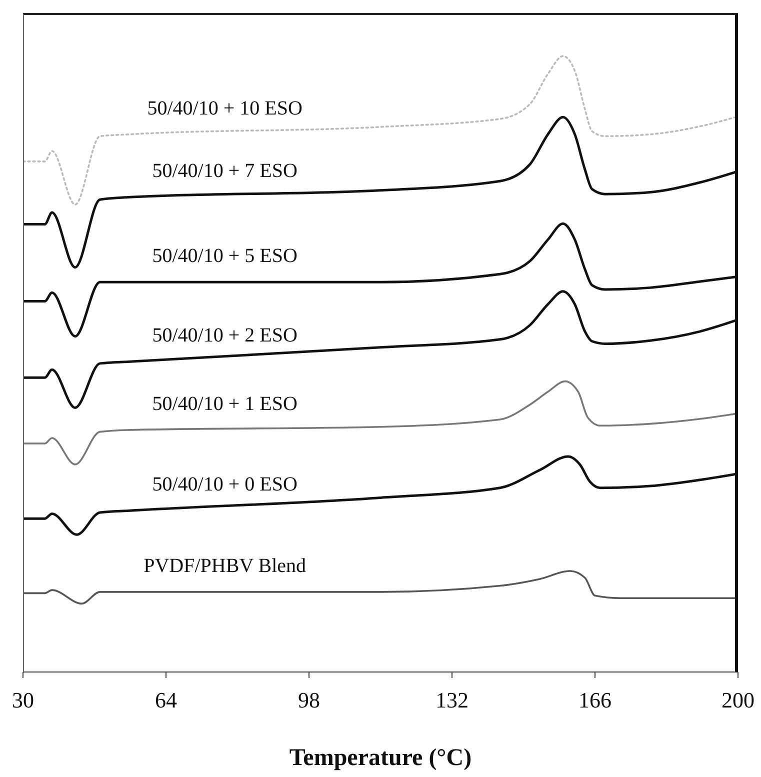  What do you see at coordinates (166, 700) in the screenshot?
I see `x-tick-label: 64` at bounding box center [166, 700].